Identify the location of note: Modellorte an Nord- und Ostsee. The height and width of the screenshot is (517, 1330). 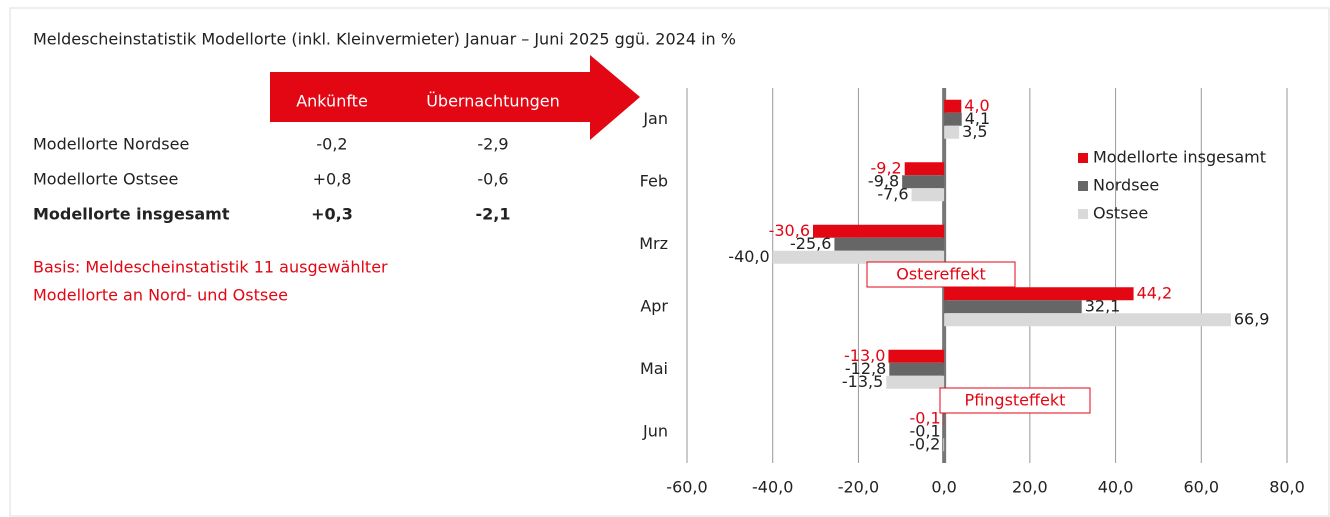
(160, 295).